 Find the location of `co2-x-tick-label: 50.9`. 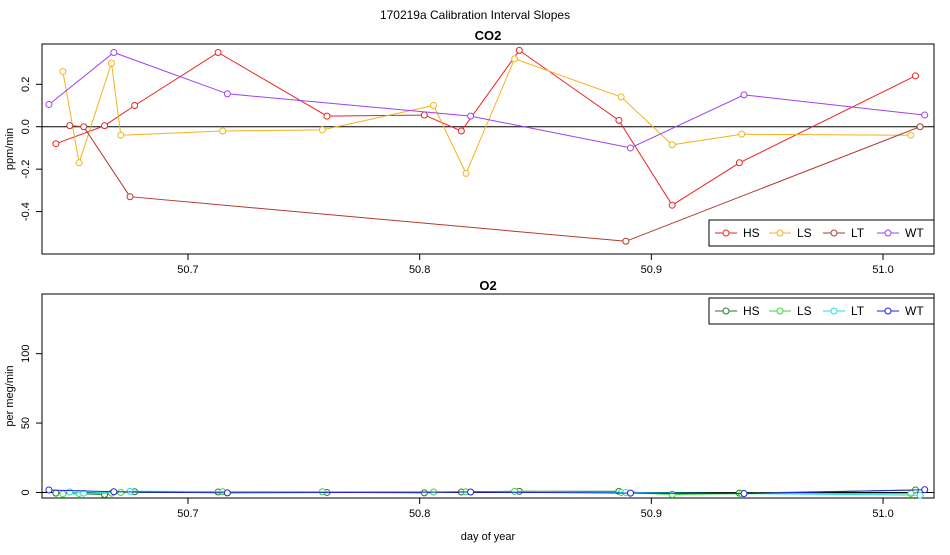

co2-x-tick-label: 50.9 is located at coordinates (651, 270).